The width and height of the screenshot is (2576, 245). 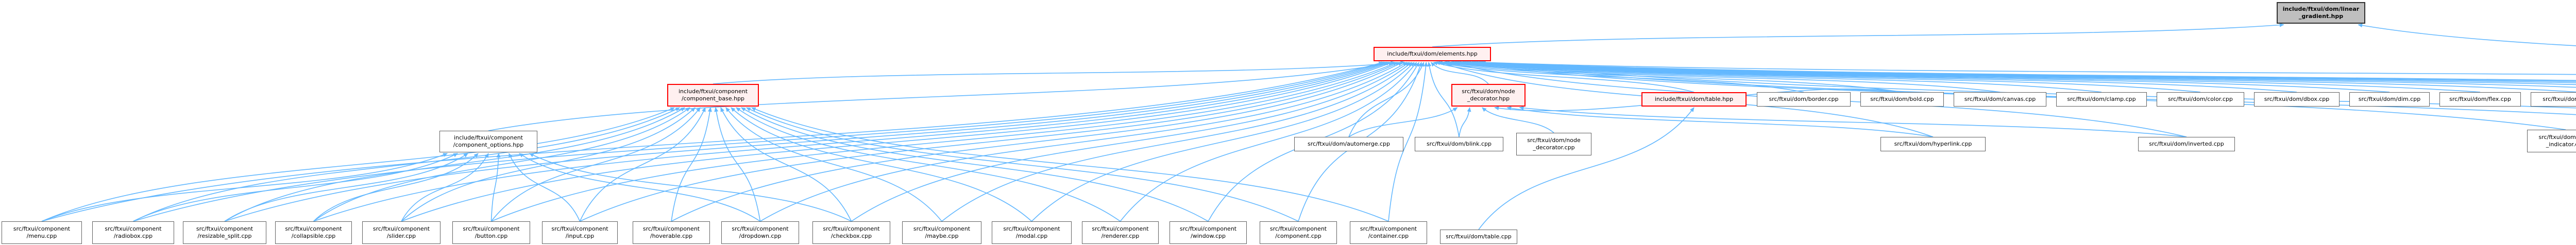 I want to click on edge-modal-to-elements, so click(x=1223, y=142).